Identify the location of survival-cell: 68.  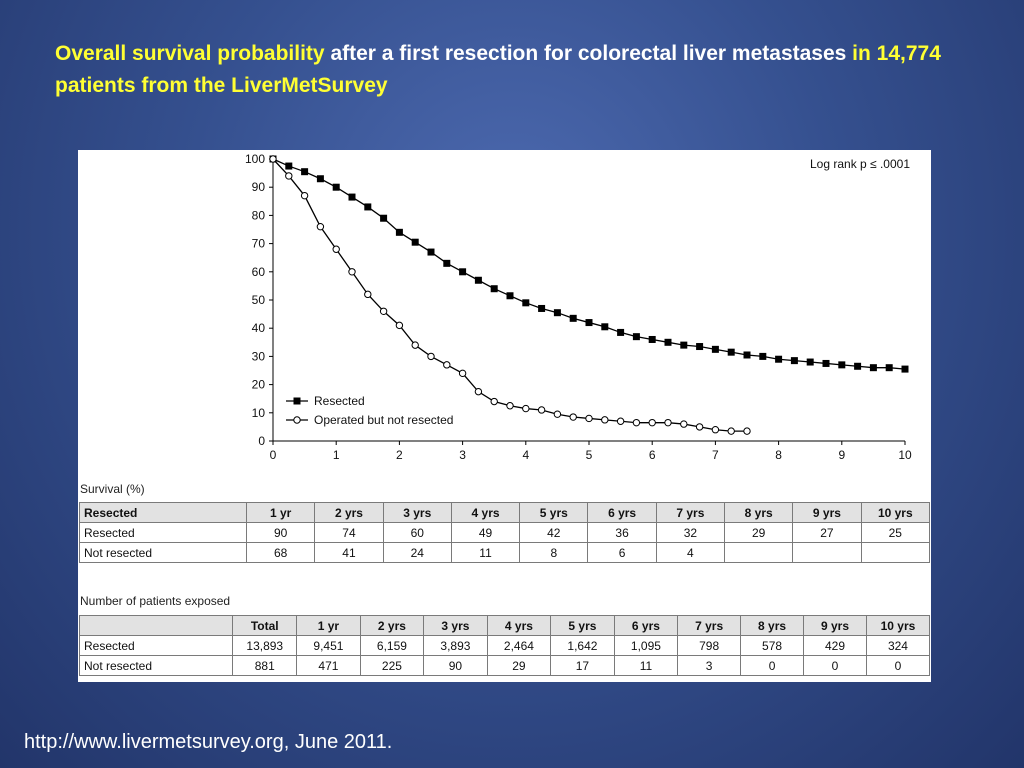
(281, 552).